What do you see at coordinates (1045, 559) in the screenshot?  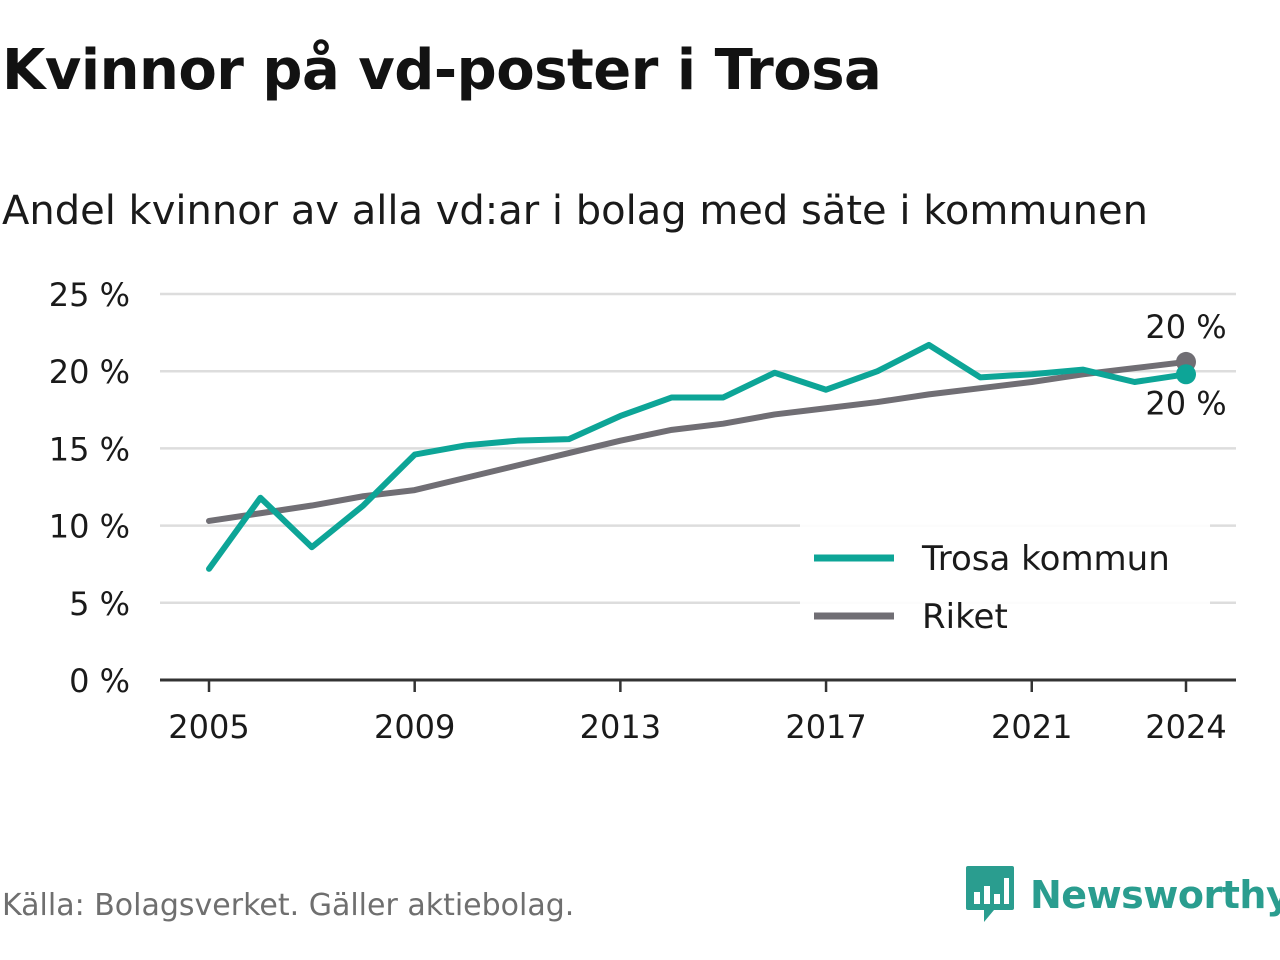 I see `legend-label: Trosa kommun` at bounding box center [1045, 559].